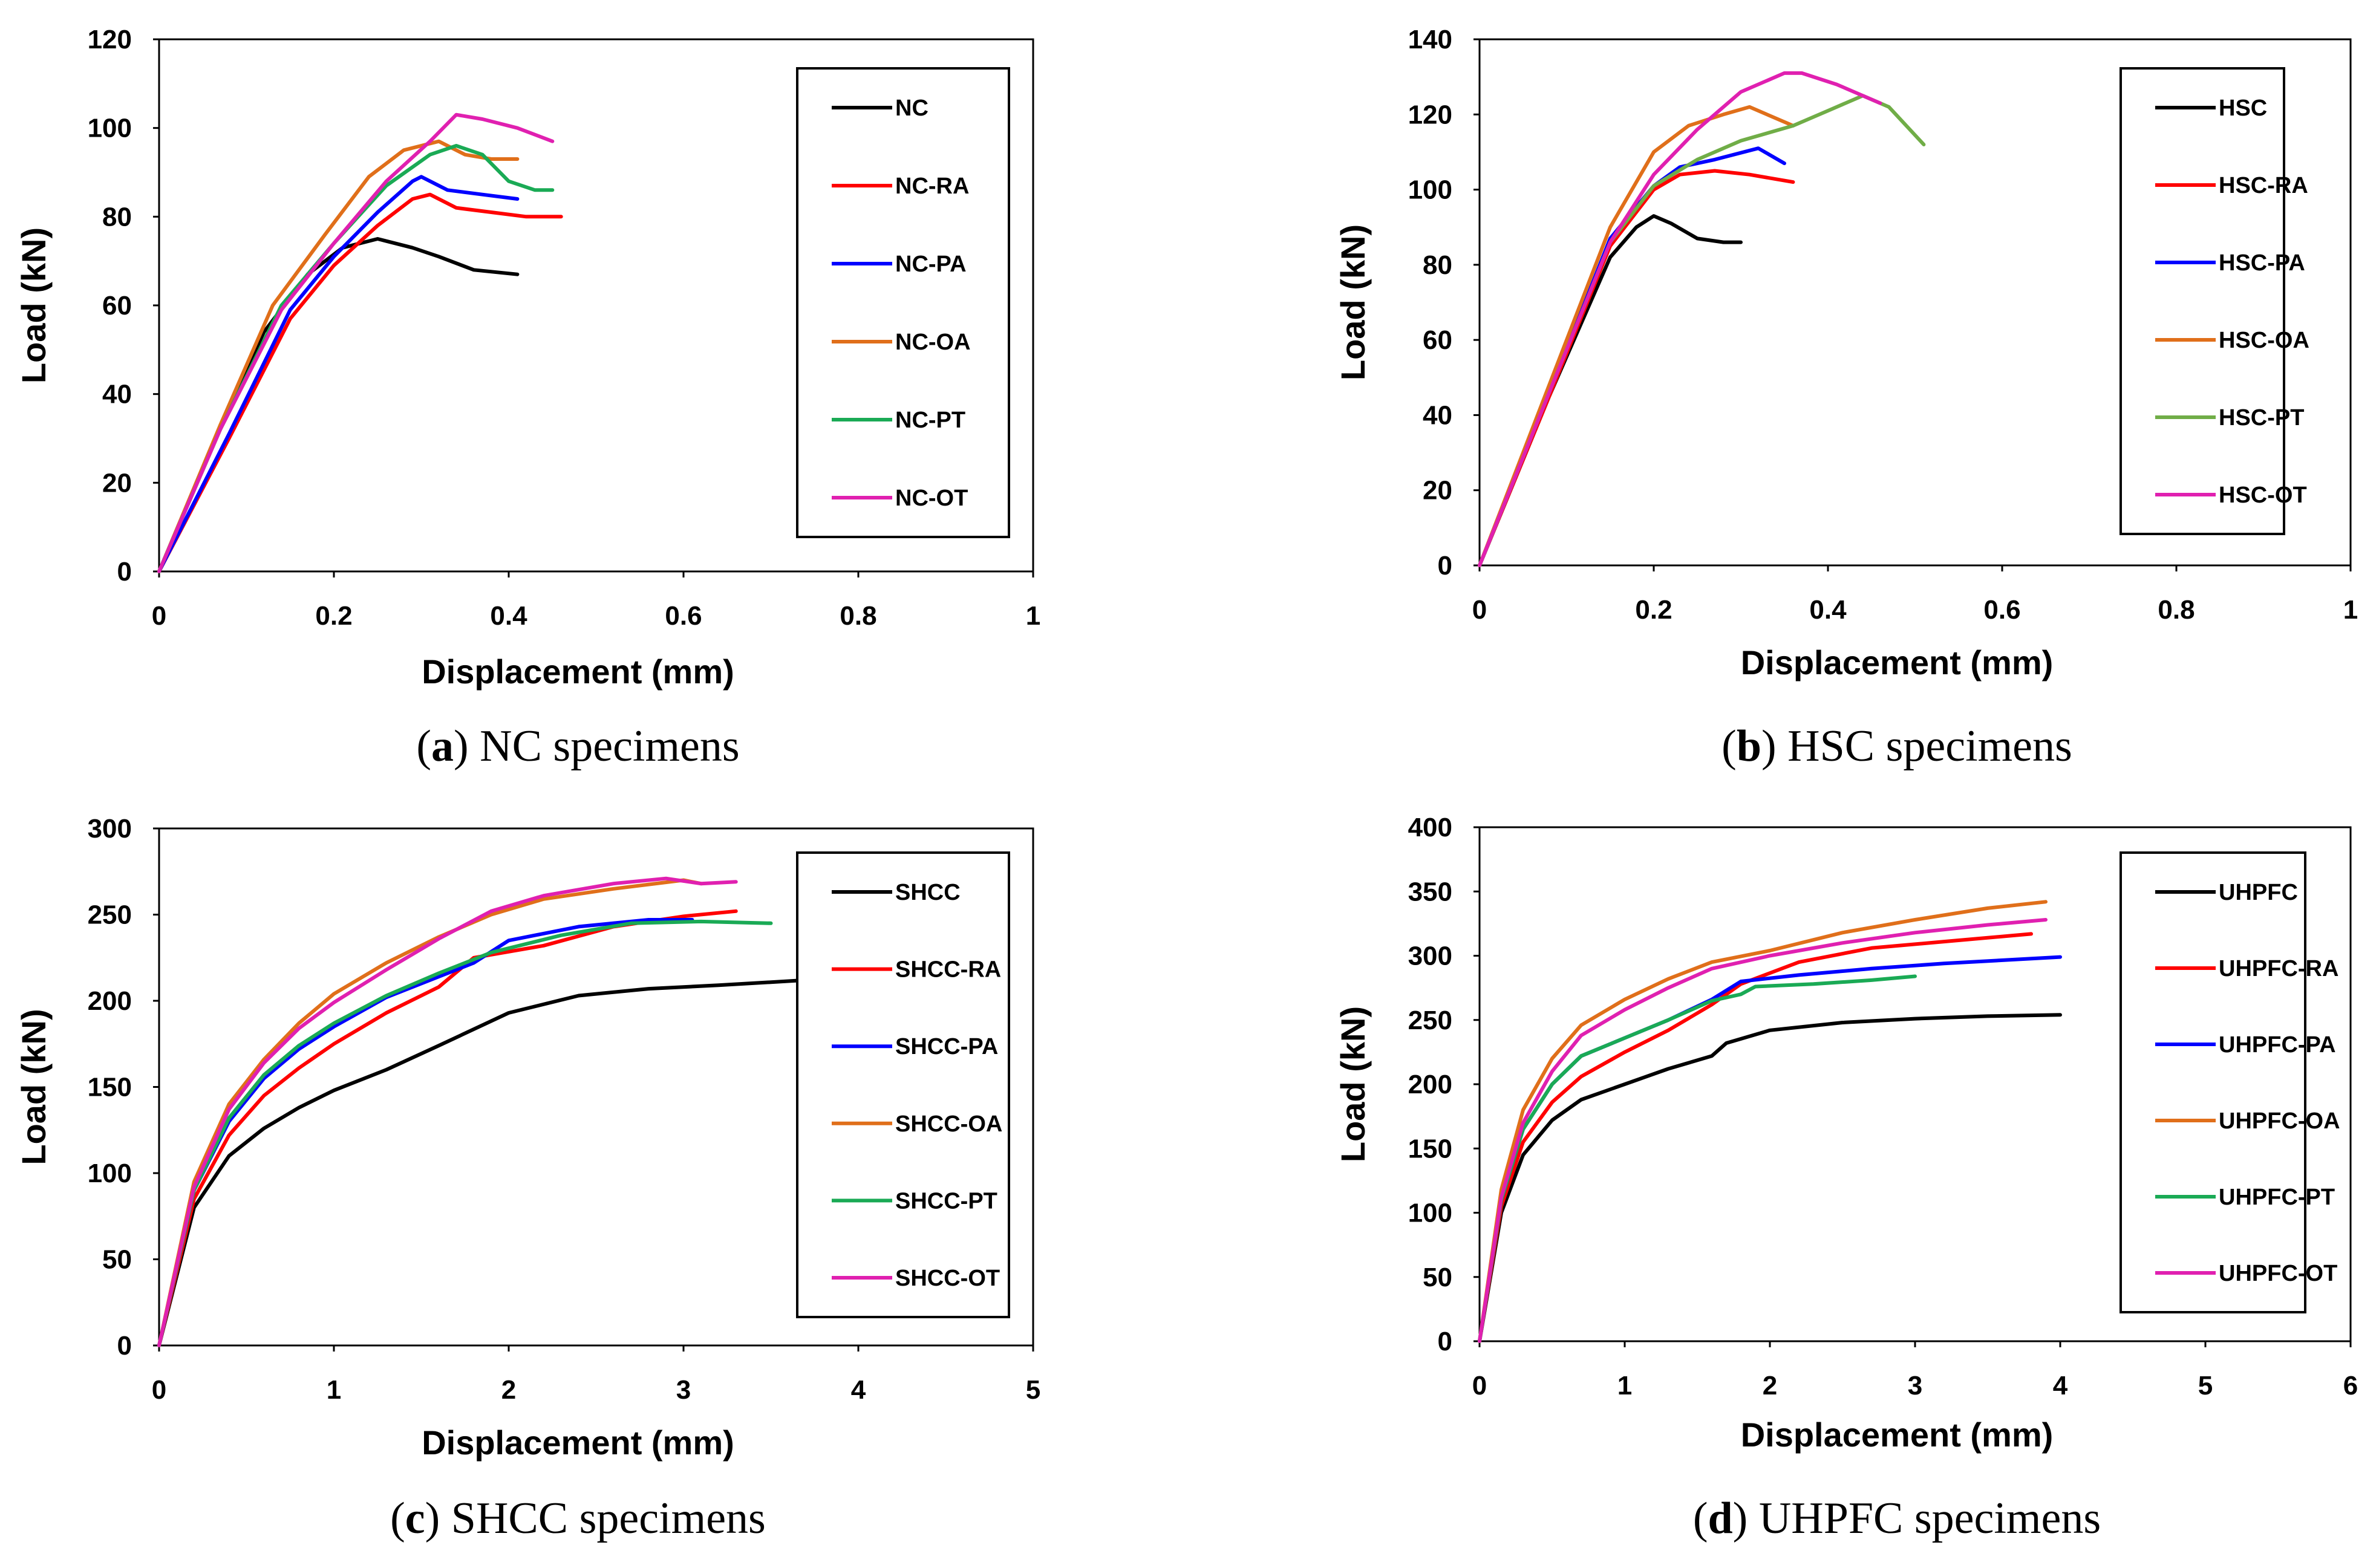 This screenshot has height=1568, width=2379. What do you see at coordinates (1033, 1390) in the screenshot?
I see `x-tick-label: 5` at bounding box center [1033, 1390].